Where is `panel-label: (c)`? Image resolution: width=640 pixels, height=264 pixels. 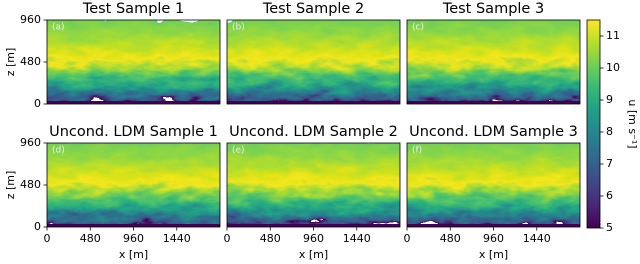 panel-label: (c) is located at coordinates (418, 28).